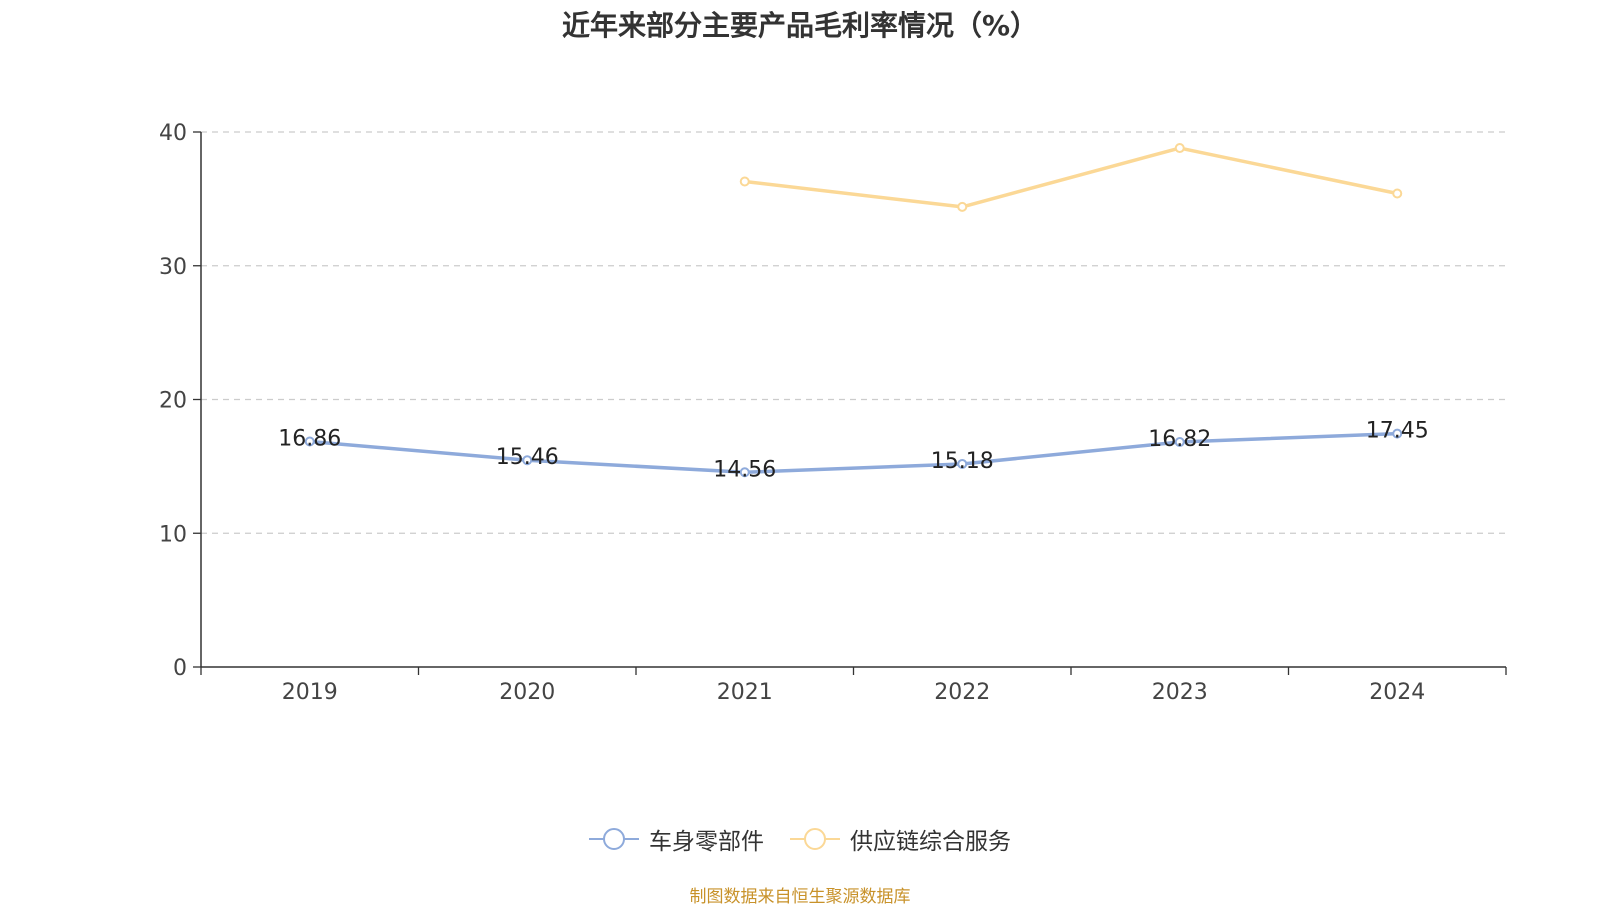  I want to click on x-tick-label-2: 2021, so click(745, 692).